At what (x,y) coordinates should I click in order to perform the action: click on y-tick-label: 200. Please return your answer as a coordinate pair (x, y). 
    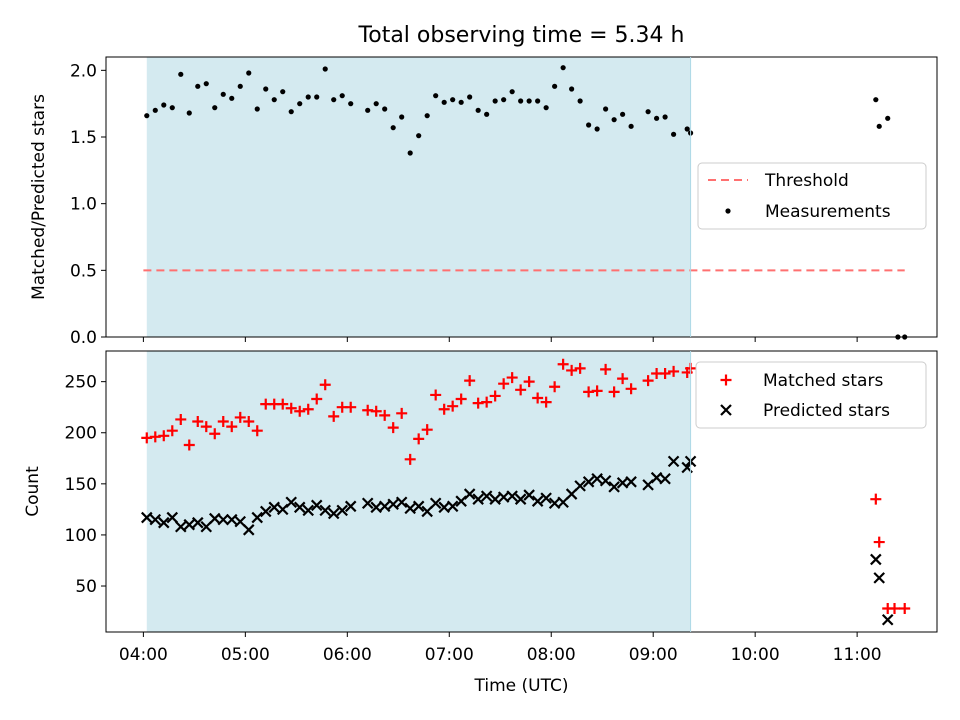
    Looking at the image, I should click on (81, 434).